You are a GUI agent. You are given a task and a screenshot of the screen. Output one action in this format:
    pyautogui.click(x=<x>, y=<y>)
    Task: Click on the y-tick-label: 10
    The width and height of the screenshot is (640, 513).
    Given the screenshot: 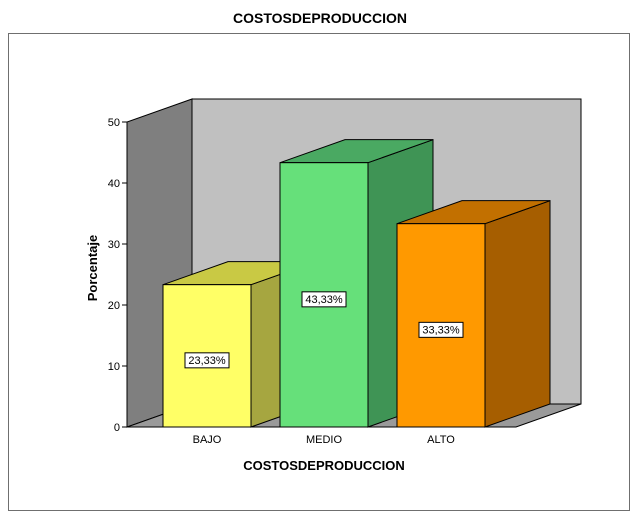 What is the action you would take?
    pyautogui.click(x=114, y=367)
    